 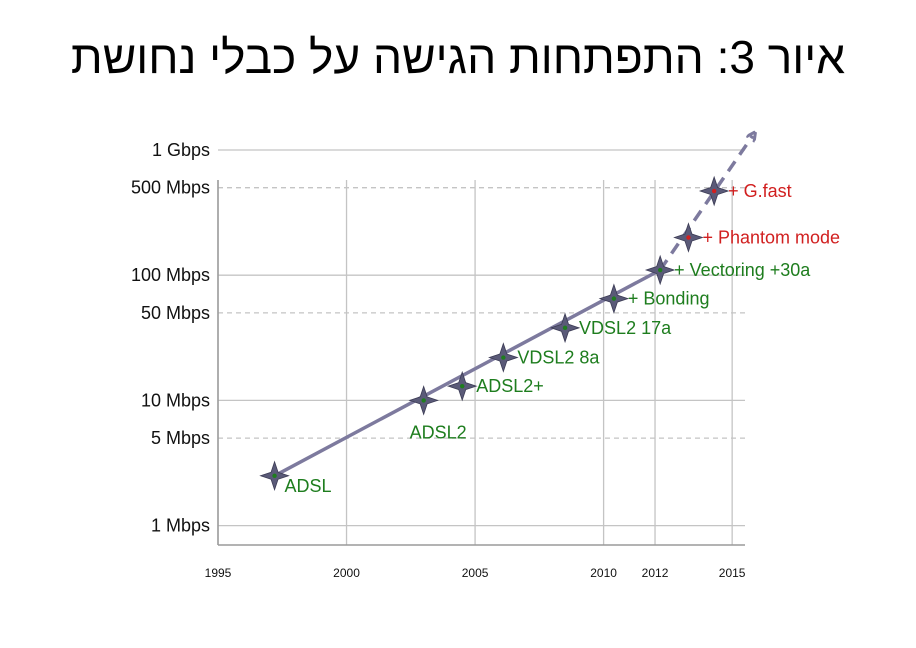 What do you see at coordinates (732, 573) in the screenshot?
I see `x-tick-label: 2015` at bounding box center [732, 573].